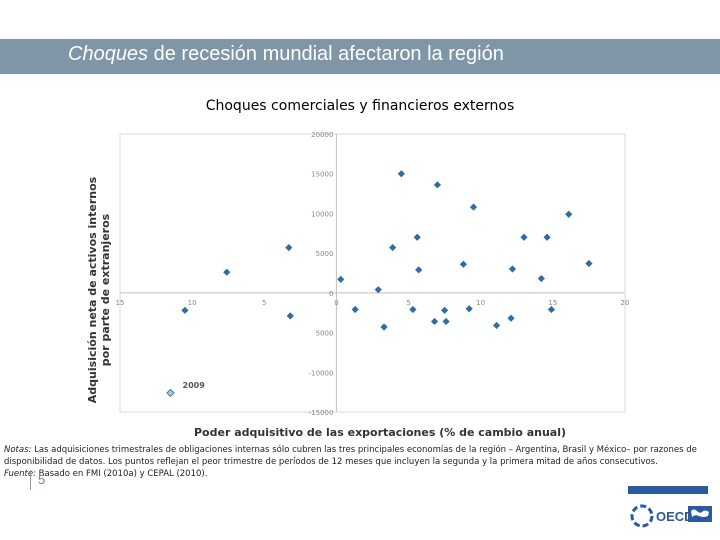  Describe the element at coordinates (194, 385) in the screenshot. I see `highlight-point-label: 2009` at that location.